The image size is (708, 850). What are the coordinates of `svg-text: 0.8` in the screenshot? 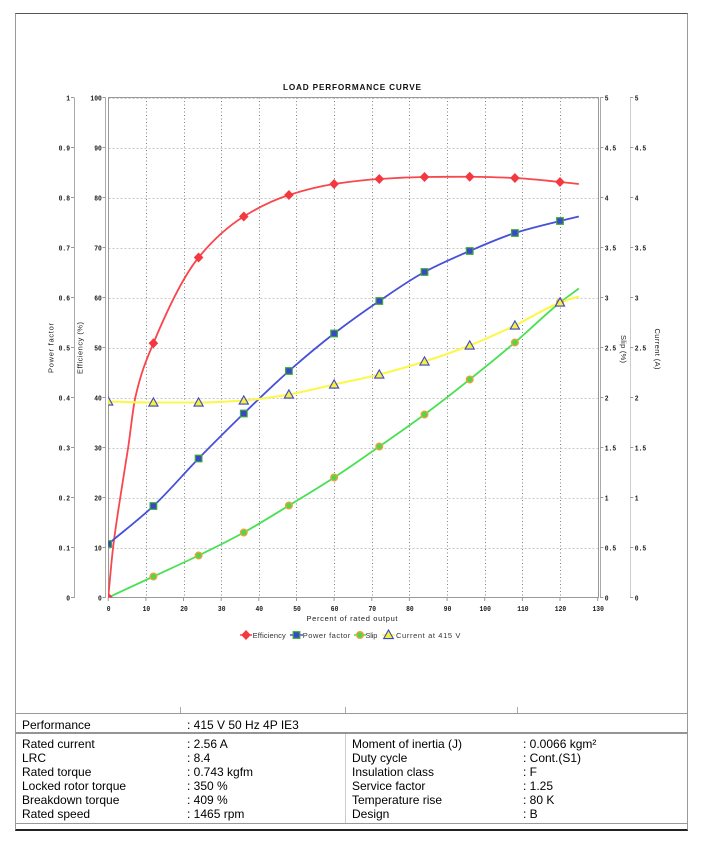 It's located at (65, 200).